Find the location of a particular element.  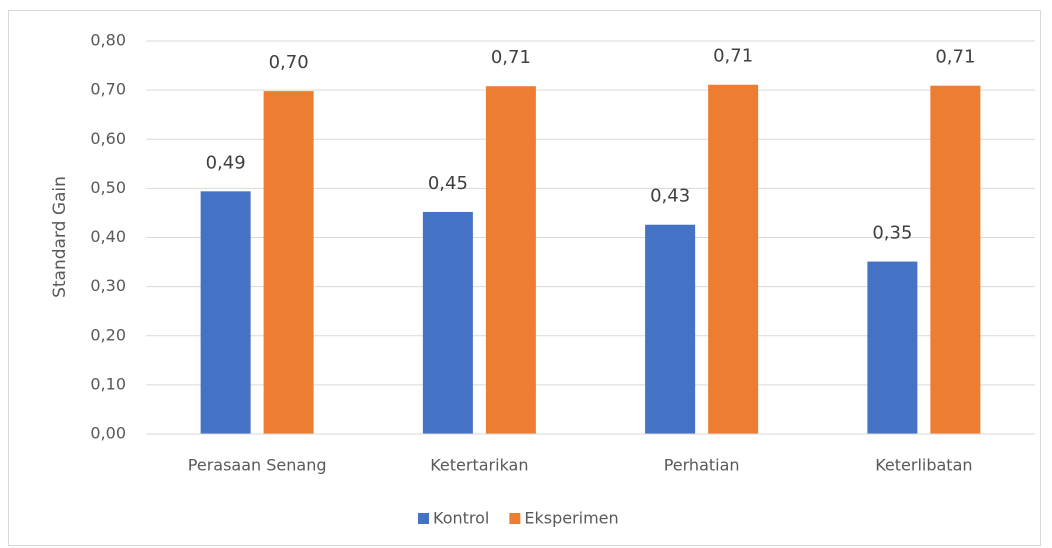

y-tick-label: 0,00 is located at coordinates (108, 433).